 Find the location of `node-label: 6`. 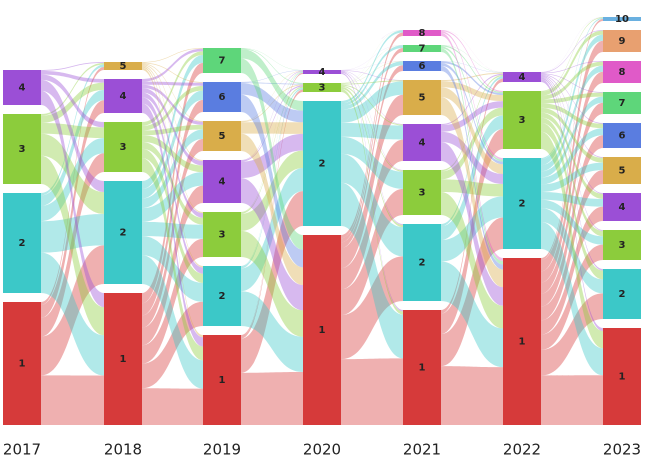

node-label: 6 is located at coordinates (422, 66).